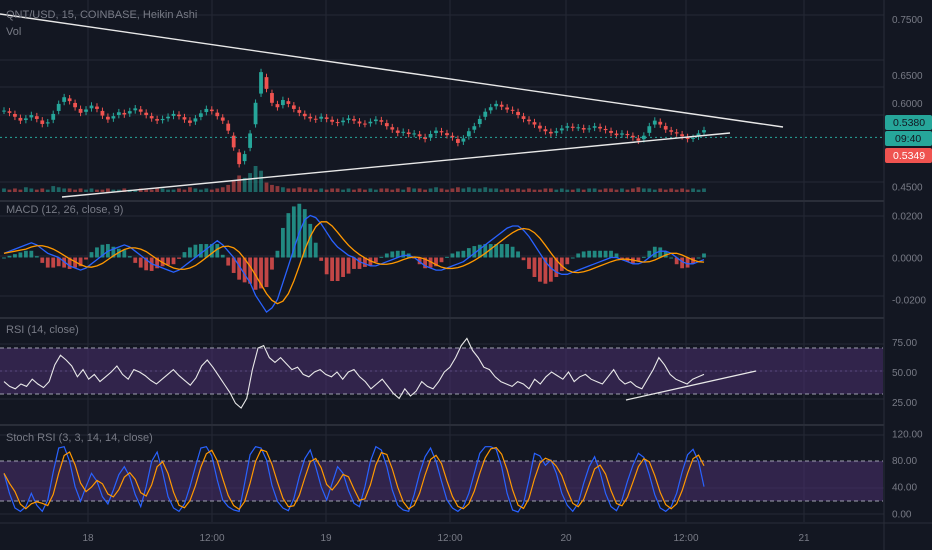  What do you see at coordinates (902, 514) in the screenshot?
I see `y-tick-label: 0.00` at bounding box center [902, 514].